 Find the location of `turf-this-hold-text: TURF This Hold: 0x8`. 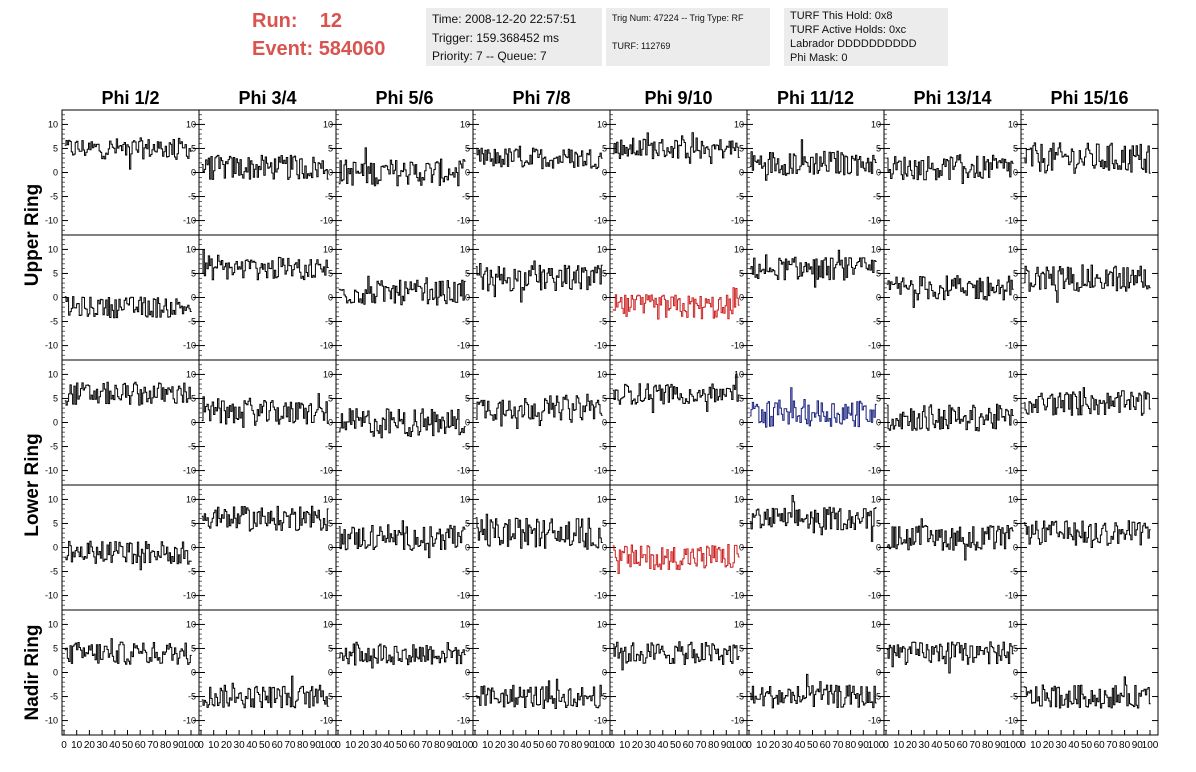

turf-this-hold-text: TURF This Hold: 0x8 is located at coordinates (841, 16).